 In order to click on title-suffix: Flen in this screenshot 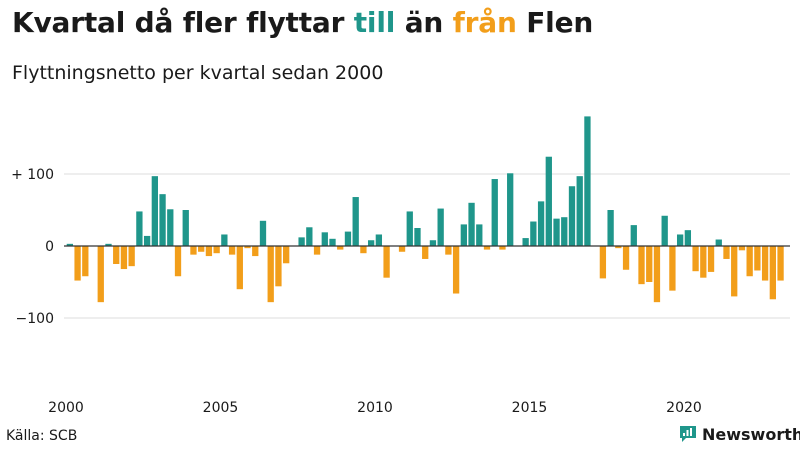, I will do `click(555, 22)`.